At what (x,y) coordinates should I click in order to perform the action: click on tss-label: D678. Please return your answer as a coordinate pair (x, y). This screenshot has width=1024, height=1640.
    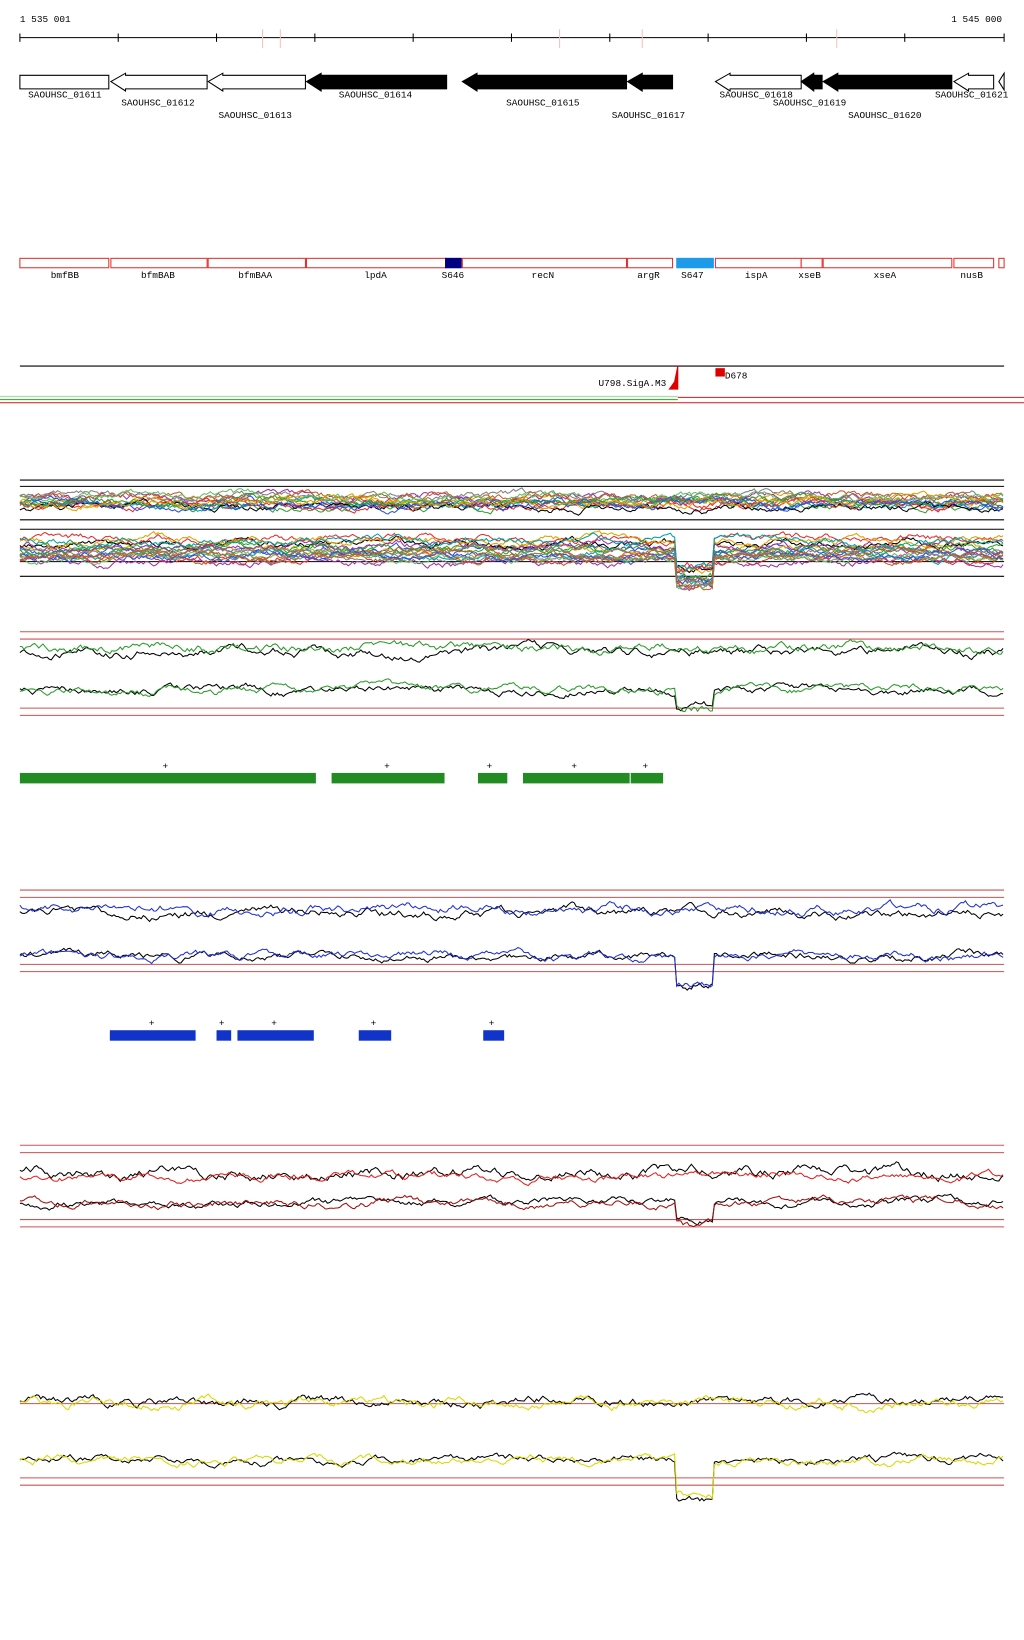
    Looking at the image, I should click on (736, 376).